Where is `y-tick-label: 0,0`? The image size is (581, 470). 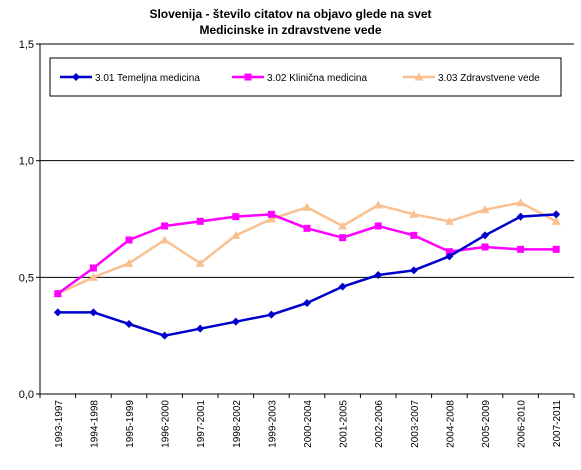
y-tick-label: 0,0 is located at coordinates (26, 395).